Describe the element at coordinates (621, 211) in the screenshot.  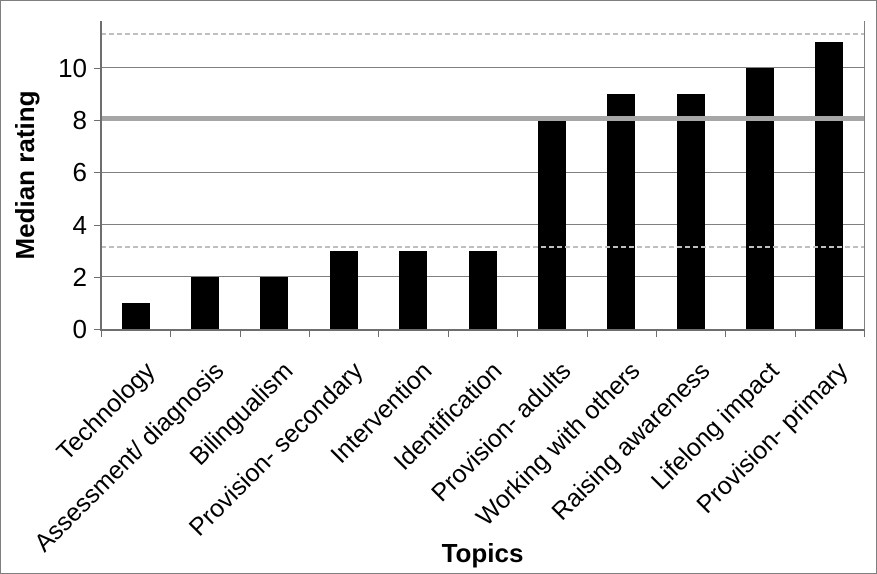
I see `bar-working-with-others` at that location.